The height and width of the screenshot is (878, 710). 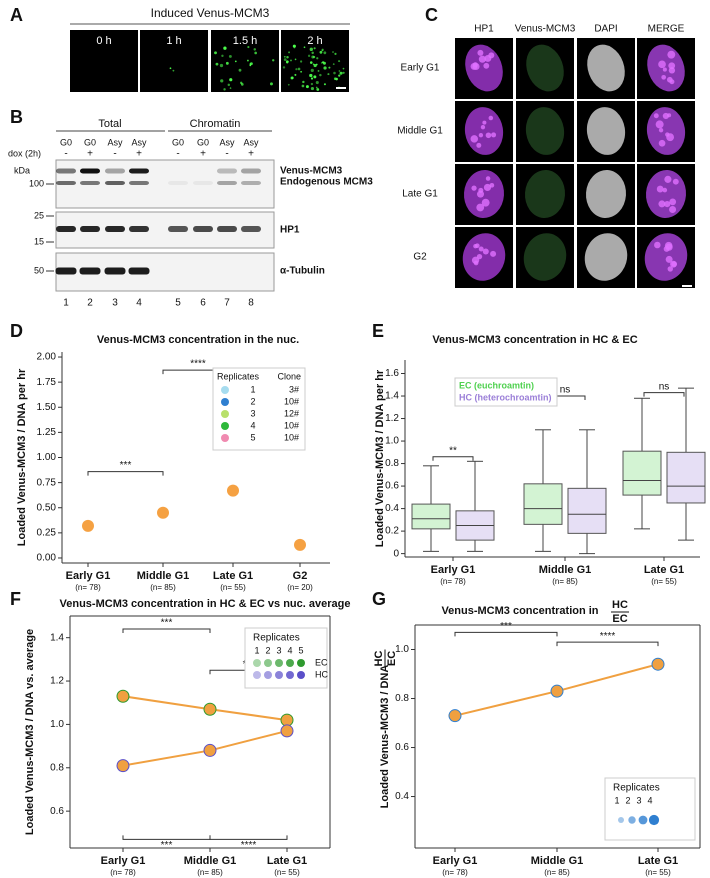 What do you see at coordinates (311, 171) in the screenshot?
I see `band-label: Venus-MCM3` at bounding box center [311, 171].